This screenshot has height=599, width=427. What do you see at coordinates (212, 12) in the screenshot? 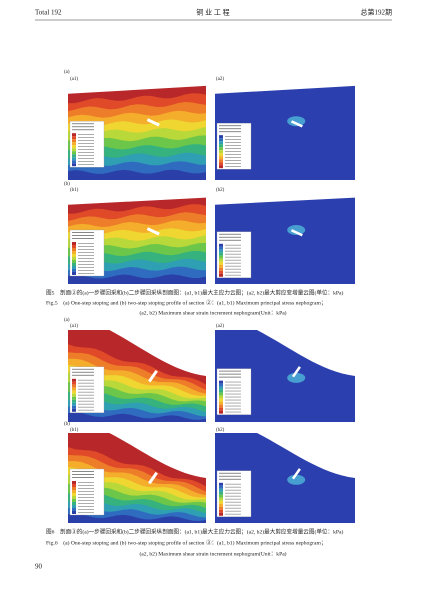
I see `header-center: 铜 业 工 程` at bounding box center [212, 12].